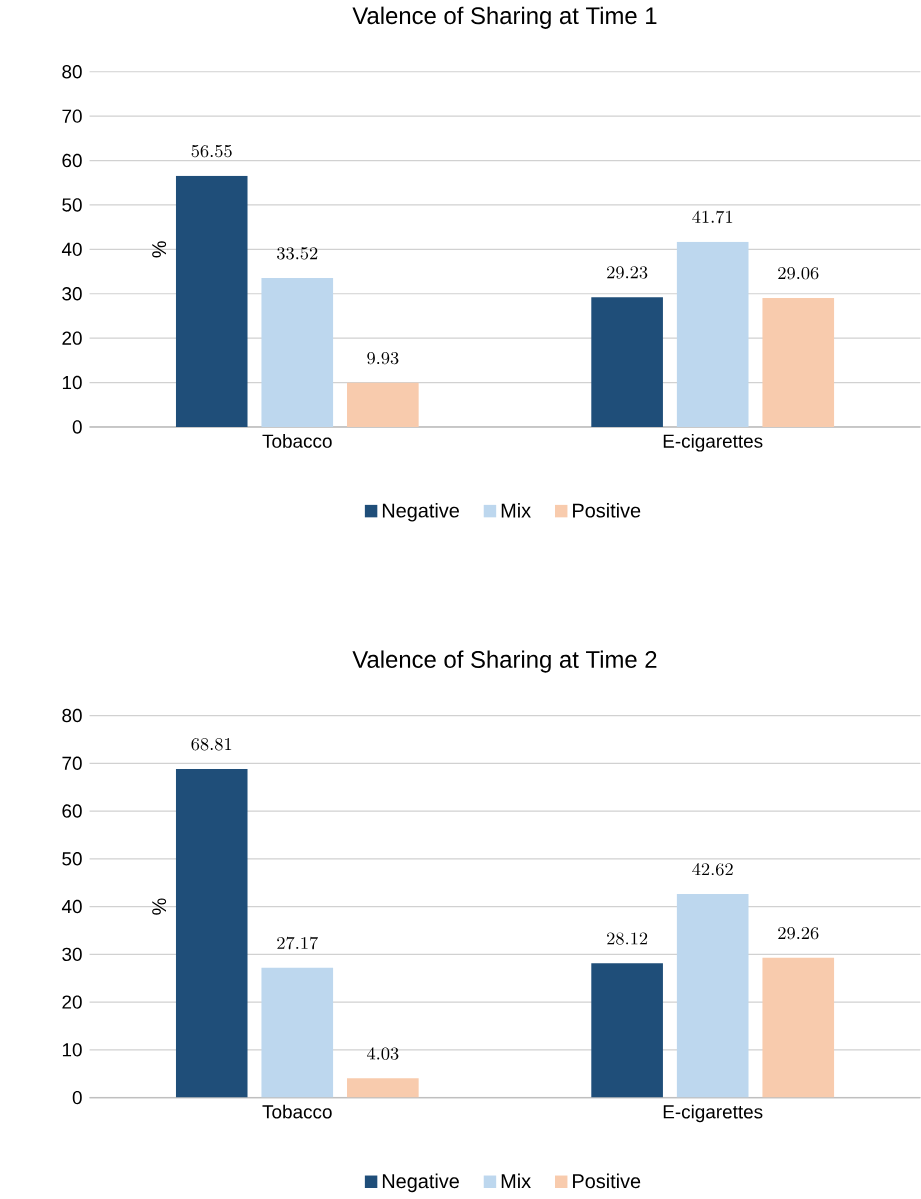  What do you see at coordinates (504, 661) in the screenshot?
I see `chart-title: Valence of Sharing at Time 2` at bounding box center [504, 661].